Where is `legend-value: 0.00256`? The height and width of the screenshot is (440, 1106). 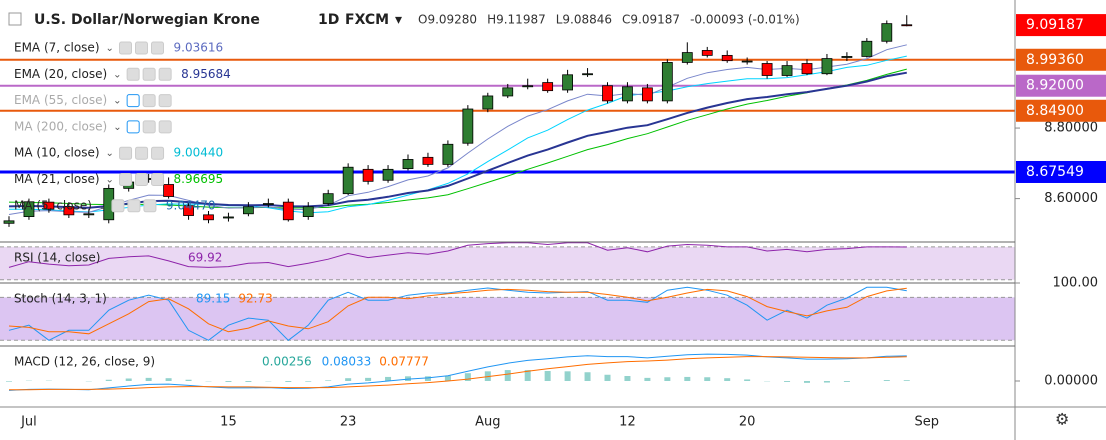 legend-value: 0.00256 is located at coordinates (287, 362).